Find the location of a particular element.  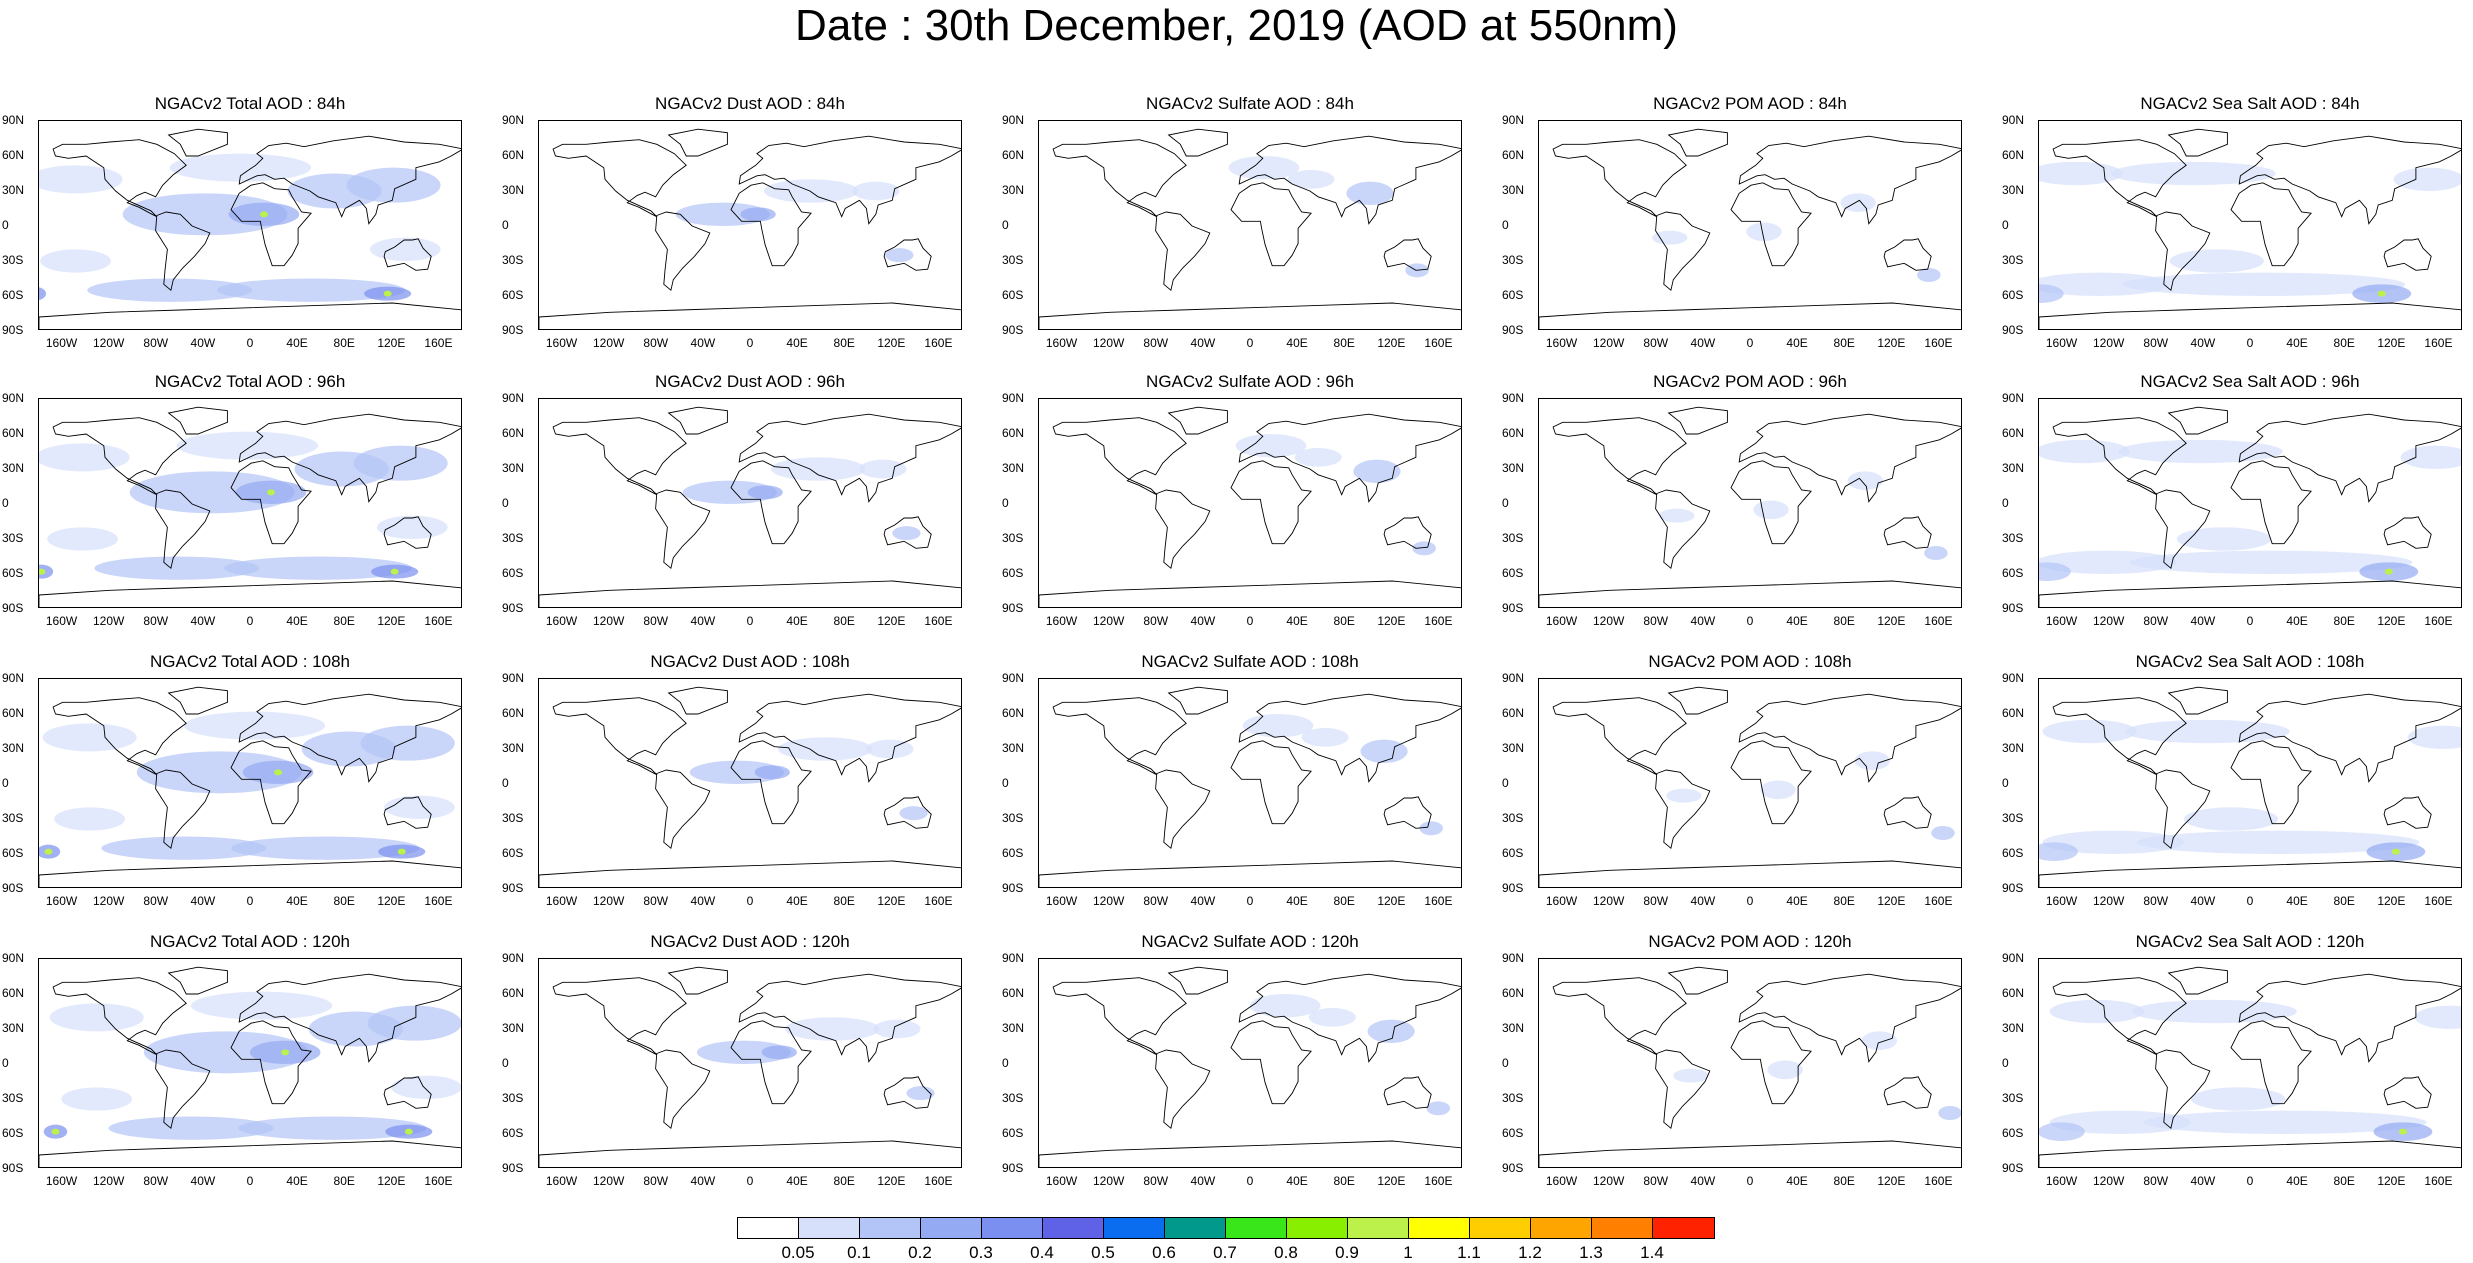

lon-tick-label: 160W is located at coordinates (61, 901).